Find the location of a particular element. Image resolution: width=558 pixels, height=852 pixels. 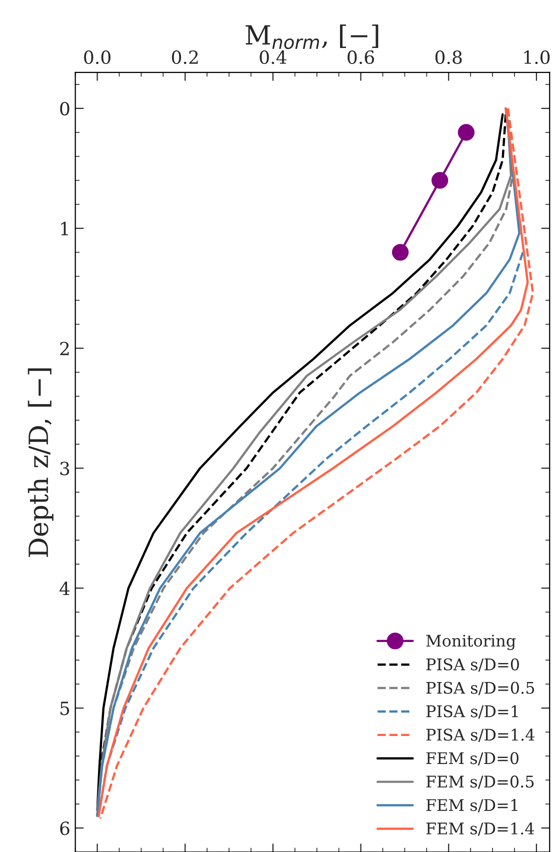

x-tick-label: 0.4 is located at coordinates (273, 57).